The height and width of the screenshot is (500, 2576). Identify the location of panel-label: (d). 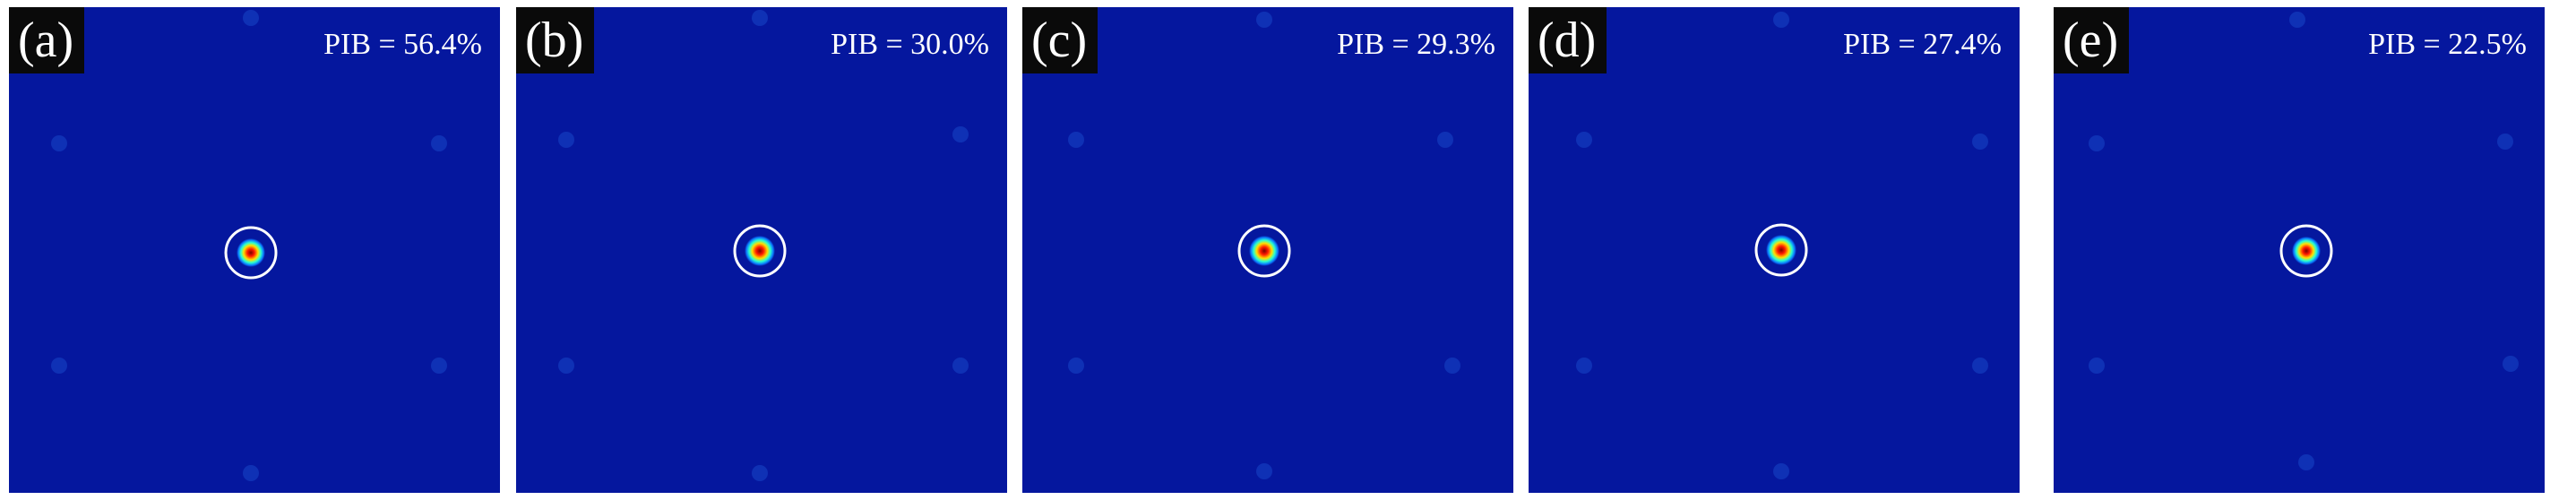
(1568, 40).